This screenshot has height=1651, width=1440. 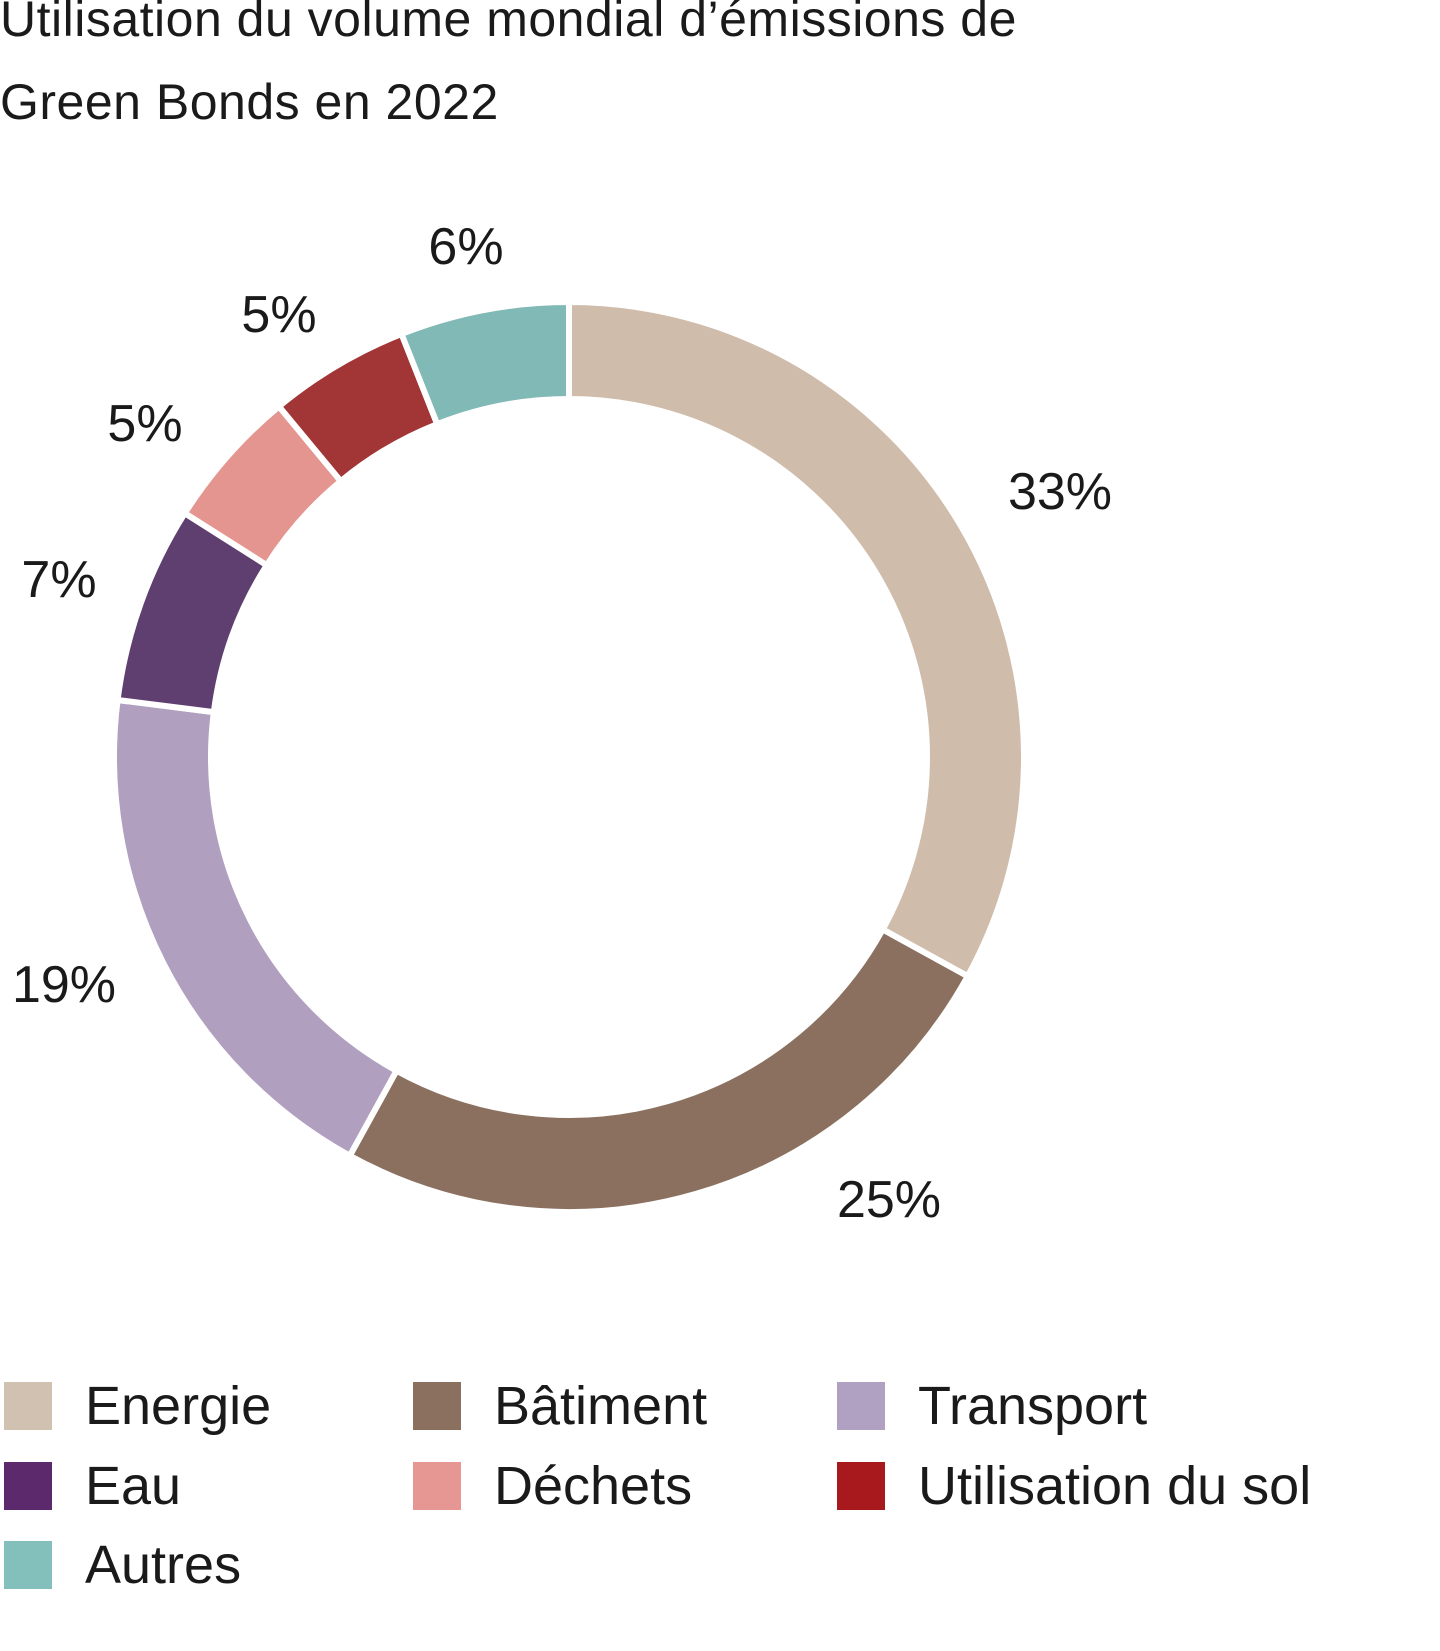 What do you see at coordinates (163, 1565) in the screenshot?
I see `legend-label: Autres` at bounding box center [163, 1565].